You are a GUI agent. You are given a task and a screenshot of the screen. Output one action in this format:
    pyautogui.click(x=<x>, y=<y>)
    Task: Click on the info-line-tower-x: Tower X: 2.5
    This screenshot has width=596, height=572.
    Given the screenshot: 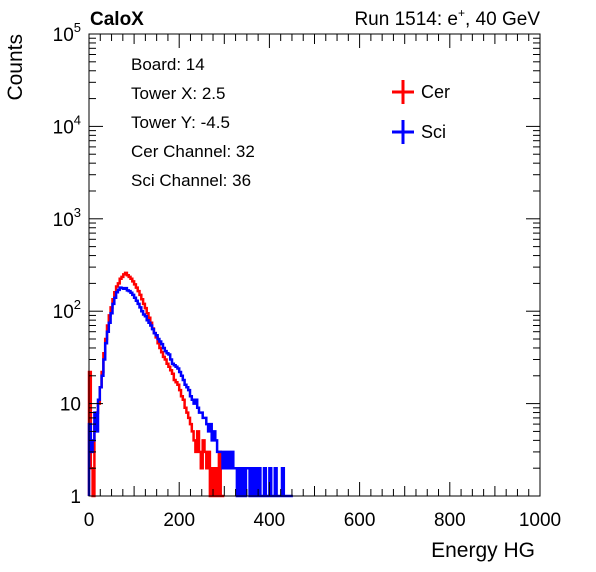 What is the action you would take?
    pyautogui.click(x=178, y=93)
    